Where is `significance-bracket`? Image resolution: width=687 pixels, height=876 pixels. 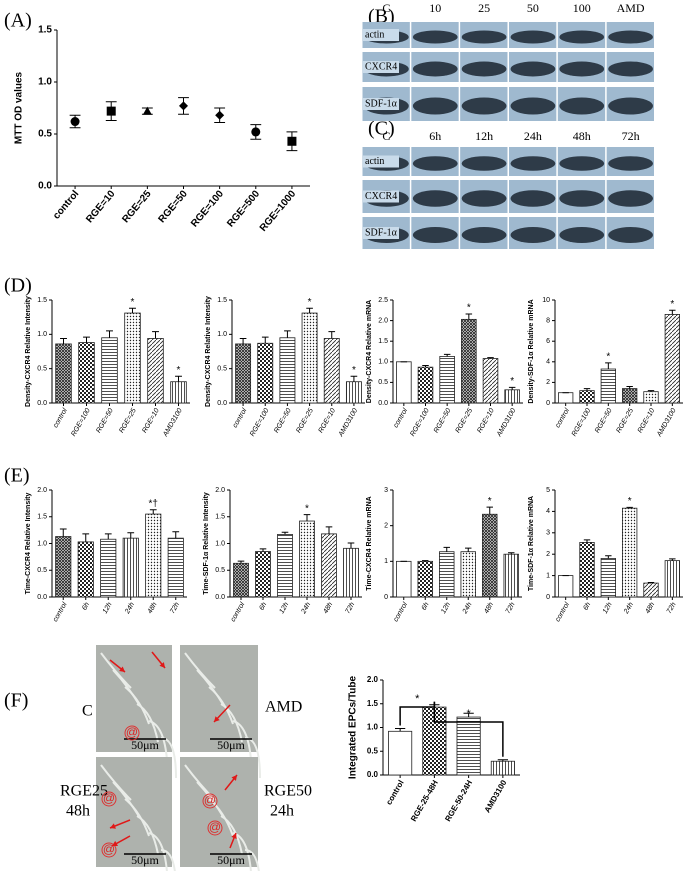 significance-bracket is located at coordinates (468, 729).